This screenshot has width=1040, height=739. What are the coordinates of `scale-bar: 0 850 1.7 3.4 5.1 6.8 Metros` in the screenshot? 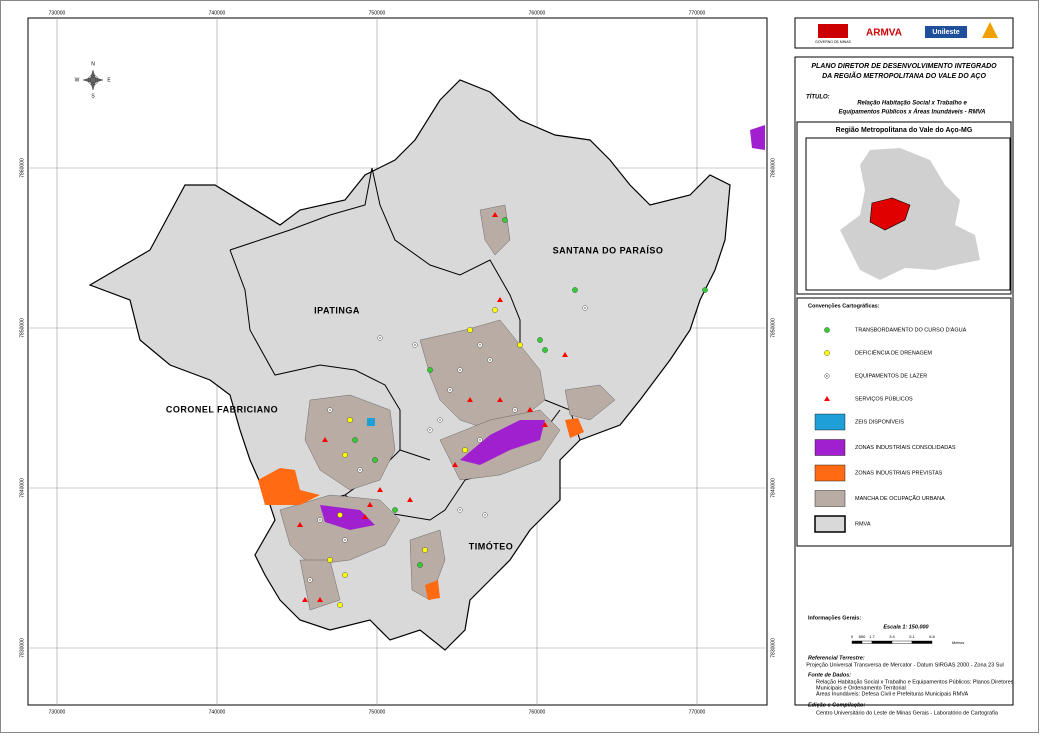 It's located at (907, 639).